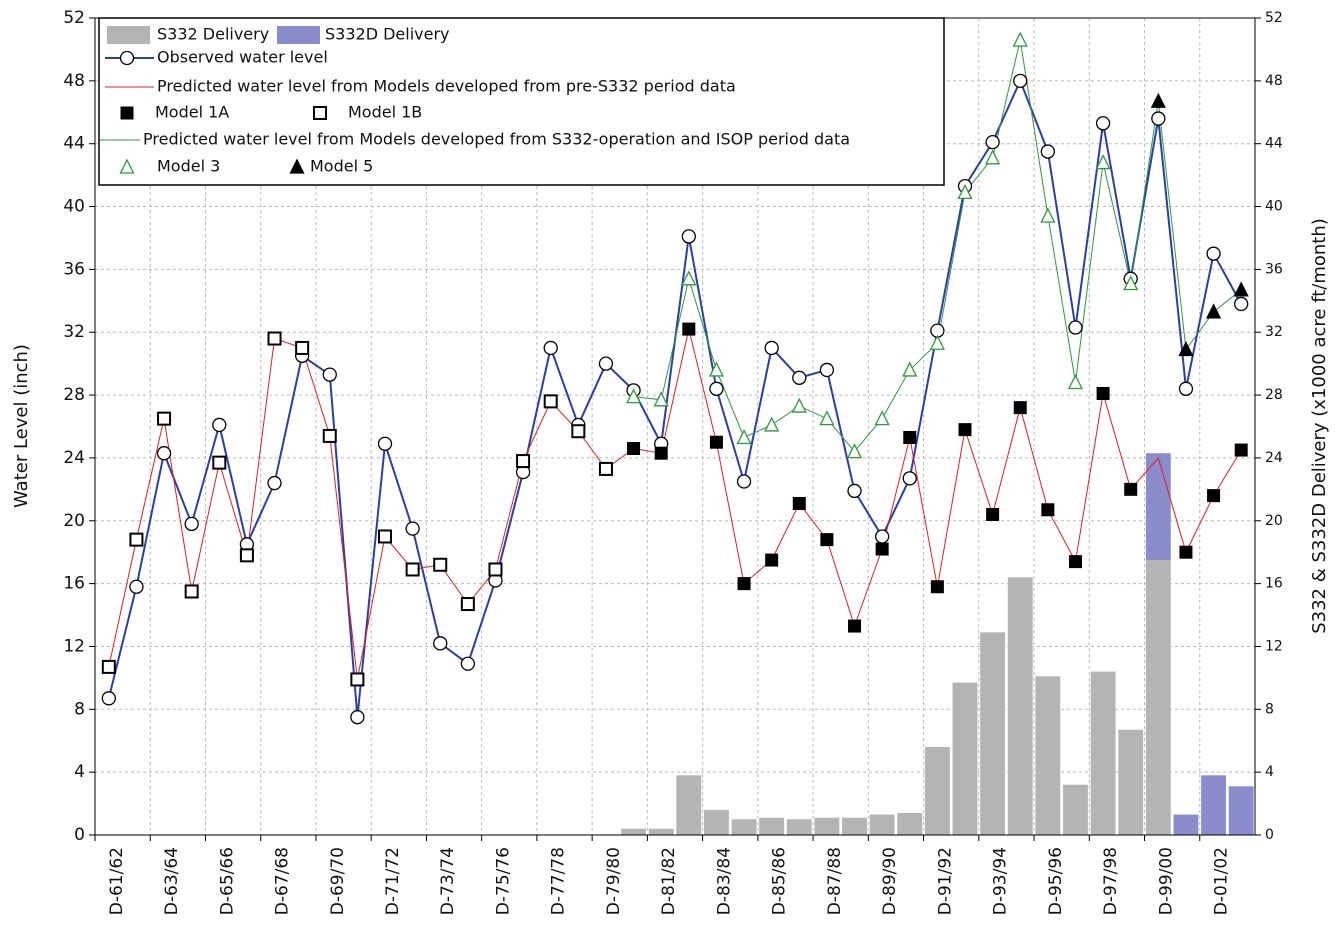 Image resolution: width=1340 pixels, height=930 pixels. I want to click on x-tick-label: D-73/74, so click(448, 881).